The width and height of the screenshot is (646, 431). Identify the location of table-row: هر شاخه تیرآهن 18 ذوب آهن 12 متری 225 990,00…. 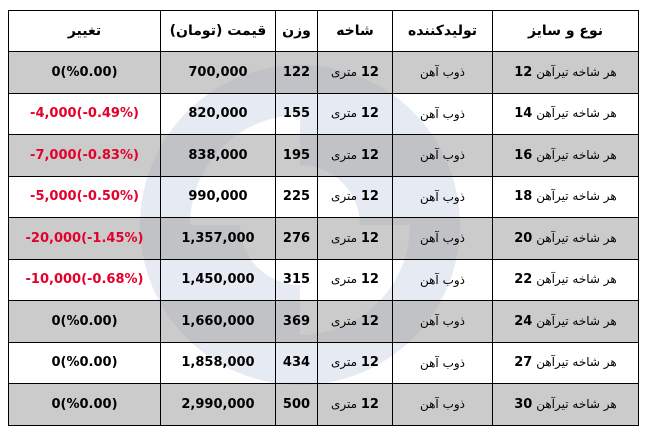
(323, 196).